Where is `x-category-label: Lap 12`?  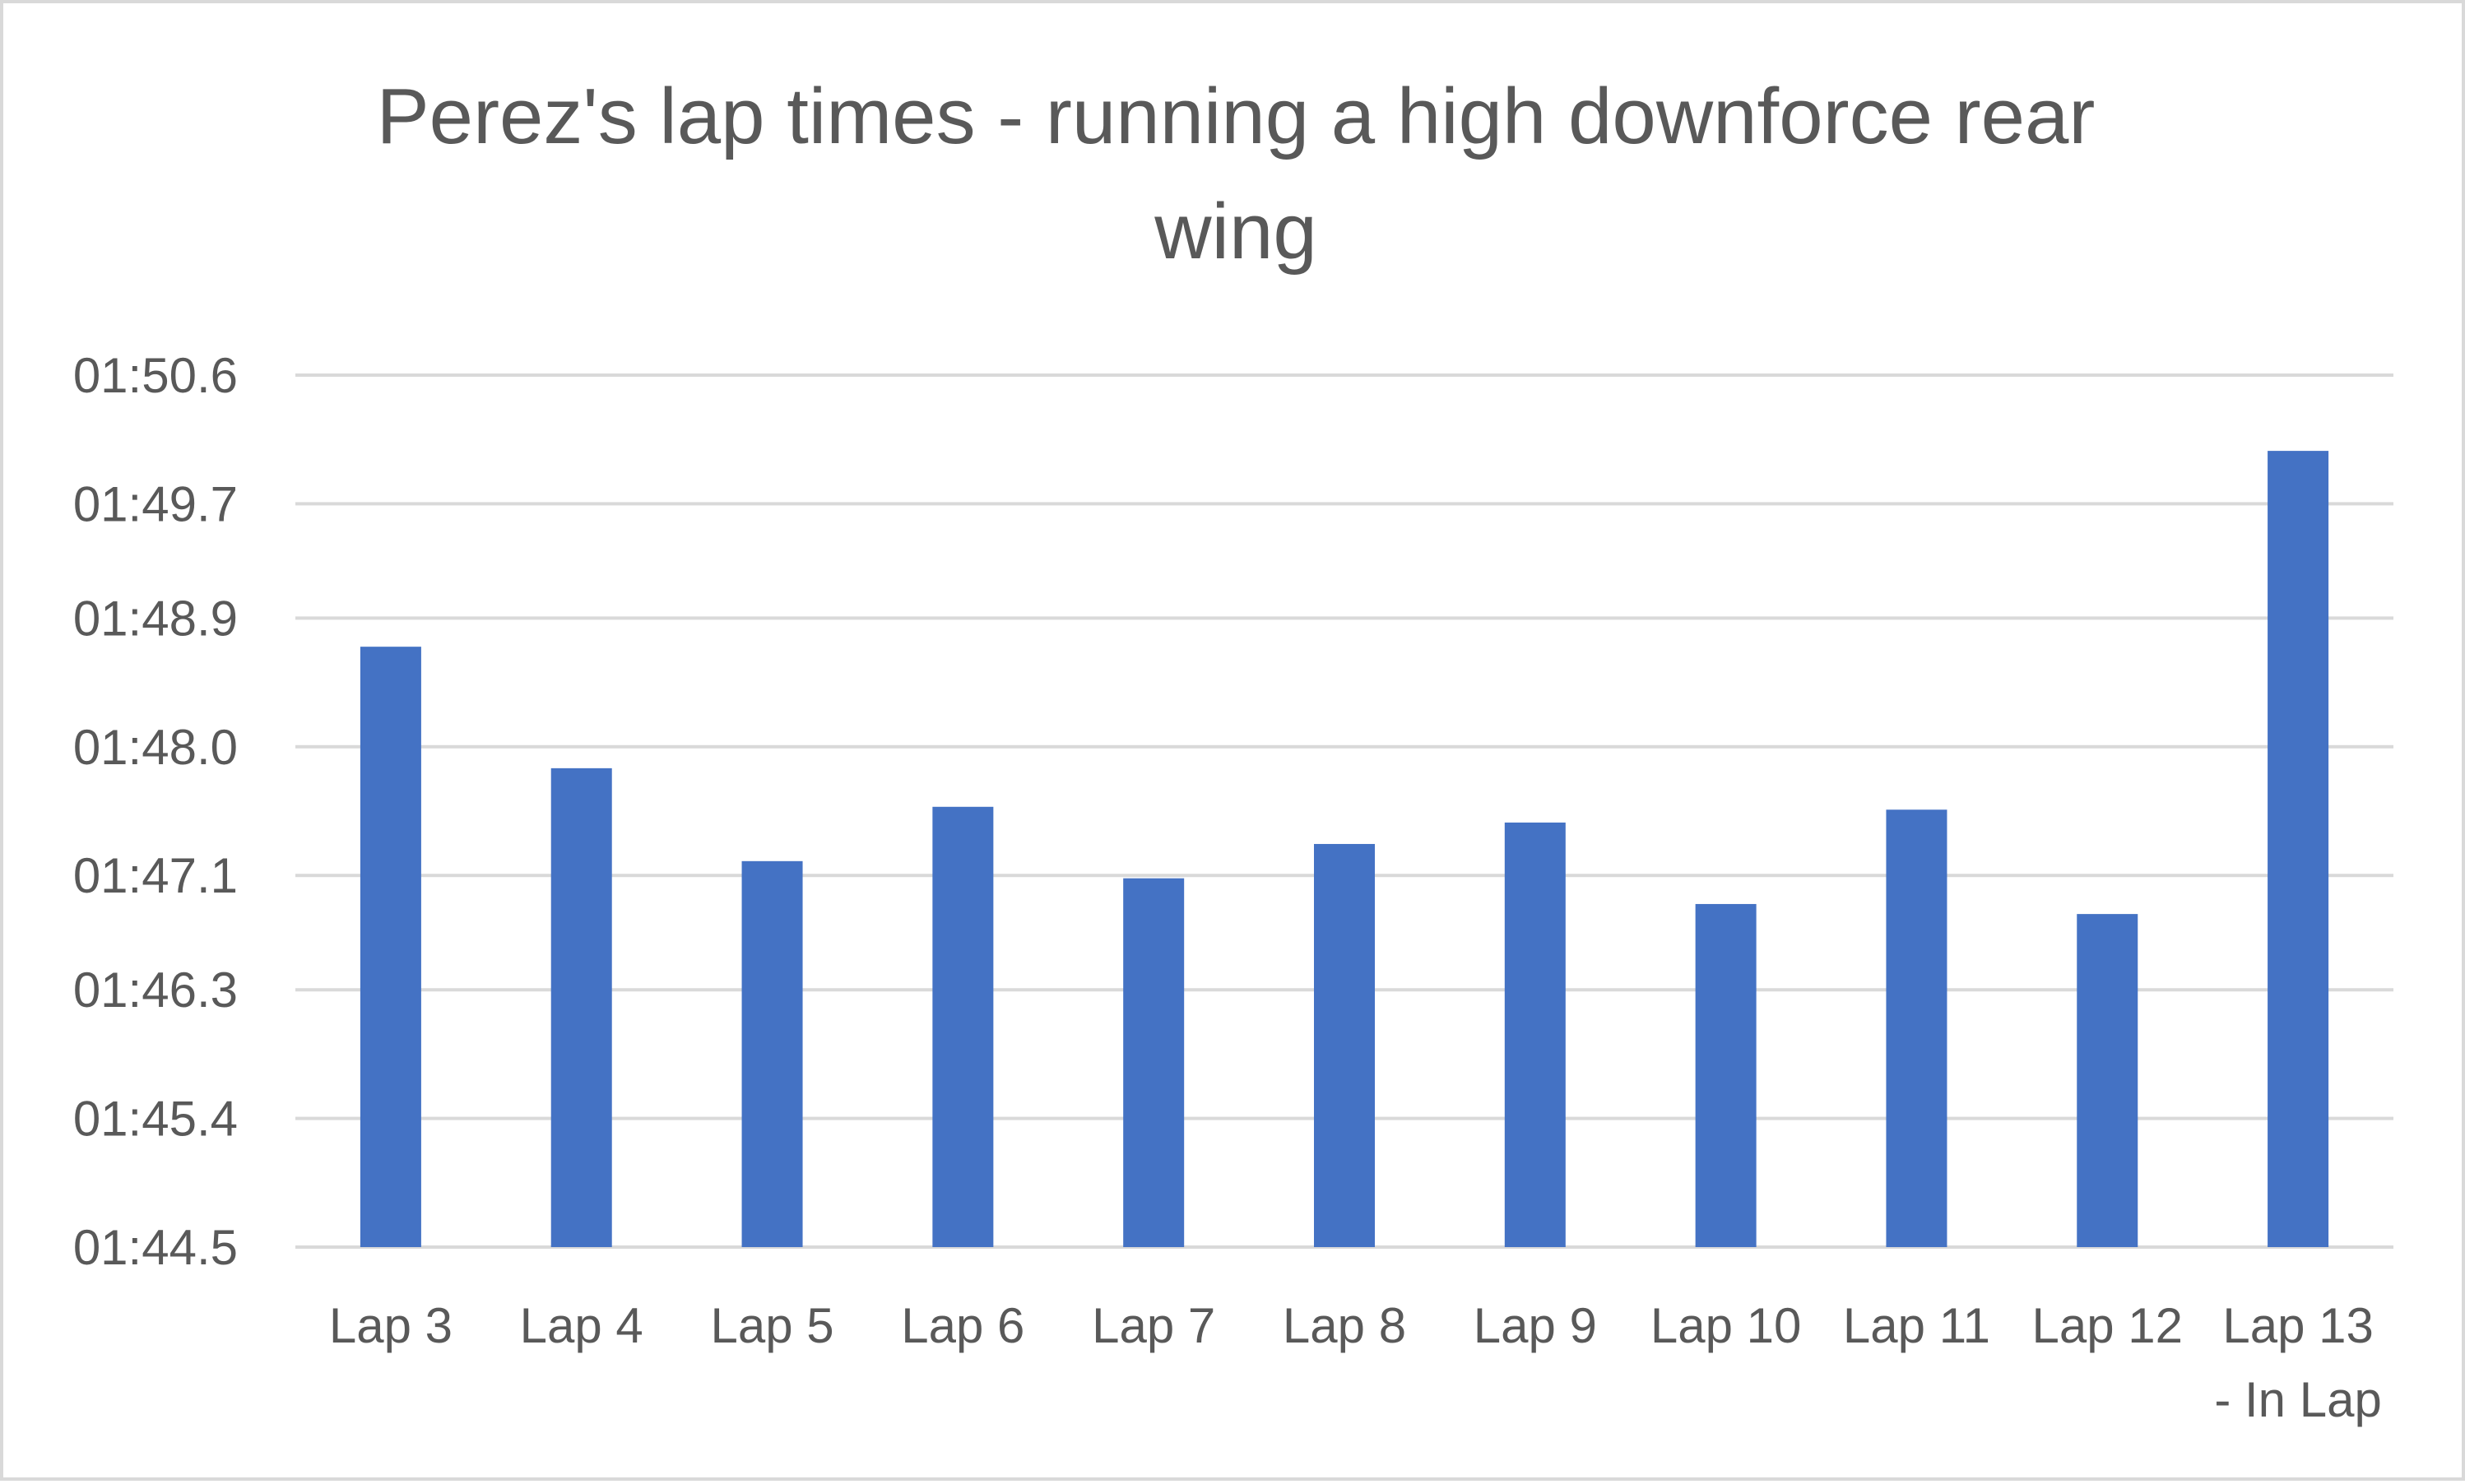
x-category-label: Lap 12 is located at coordinates (2108, 1325).